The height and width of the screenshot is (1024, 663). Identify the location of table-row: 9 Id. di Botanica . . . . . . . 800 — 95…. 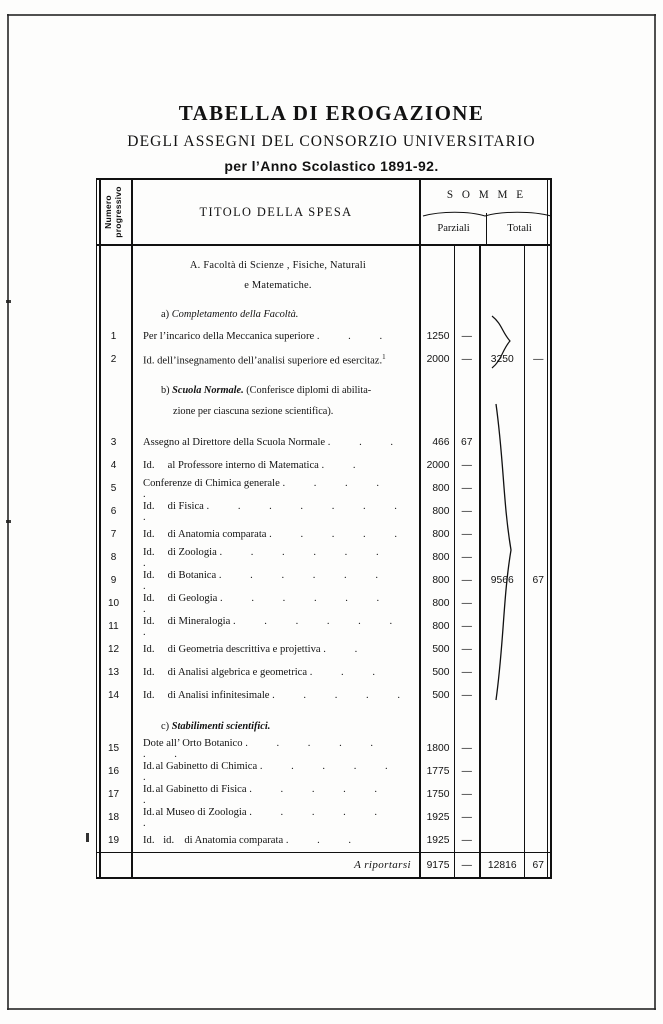
(324, 580).